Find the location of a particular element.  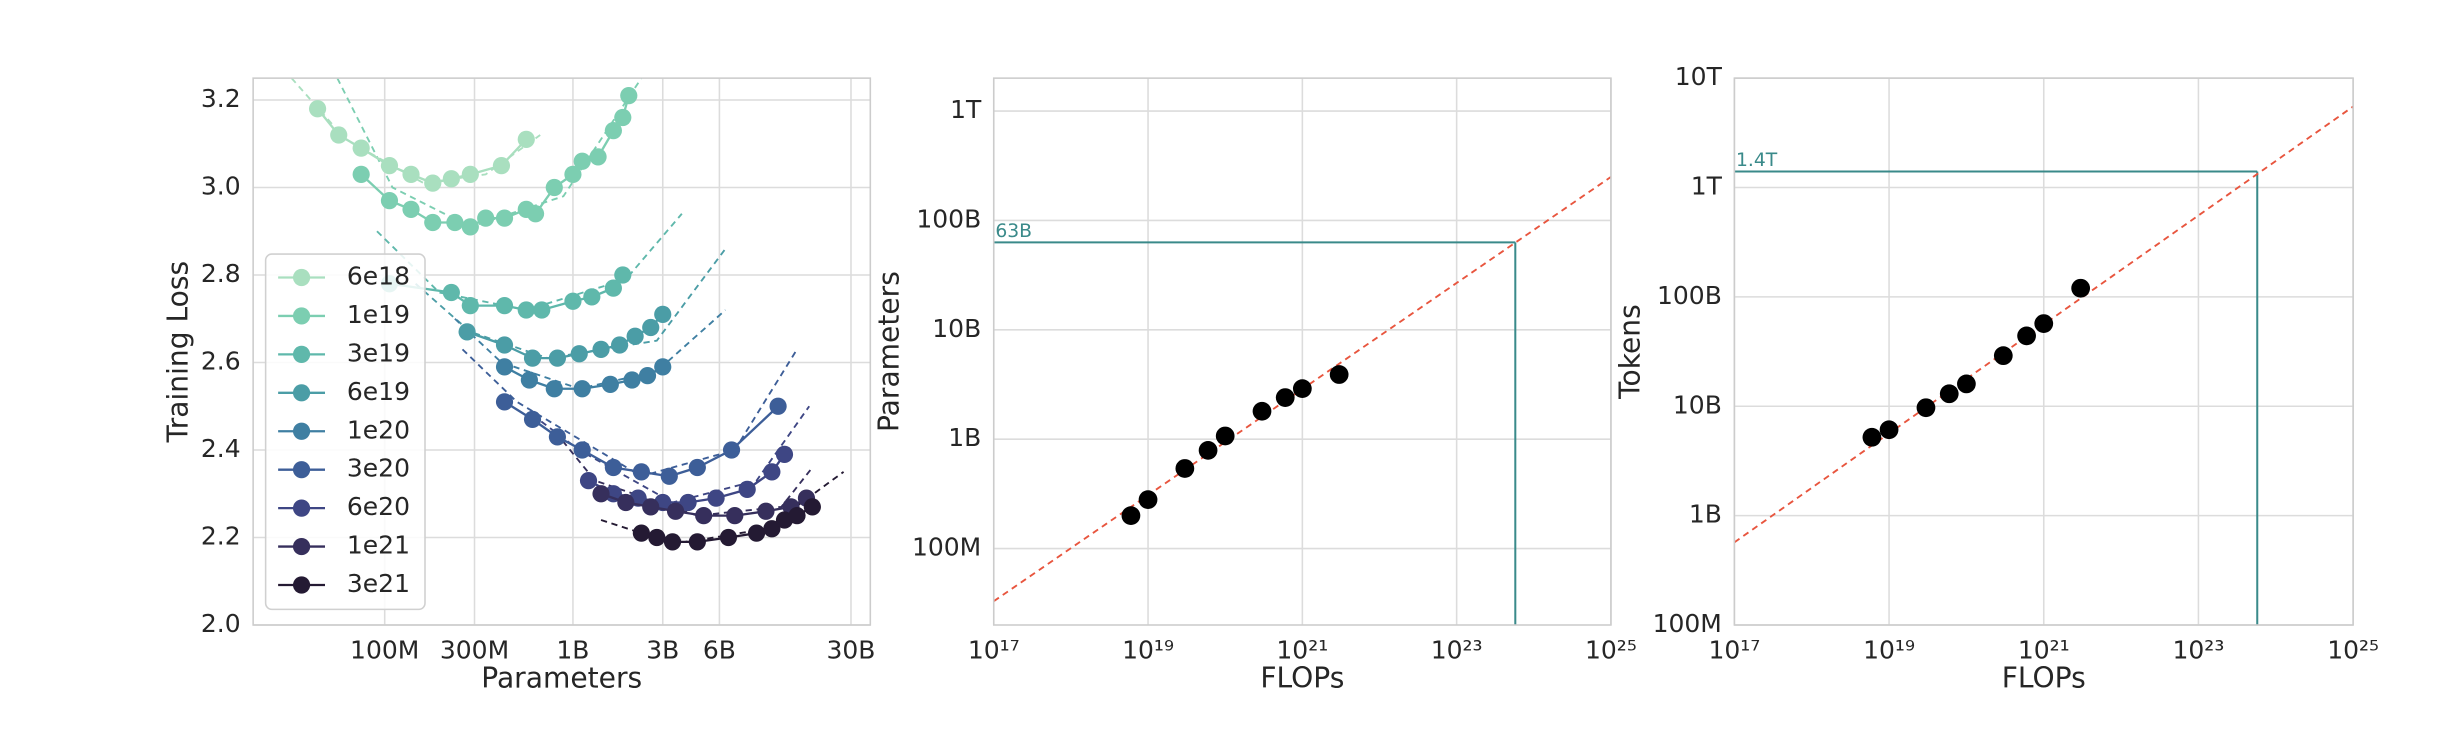

y-tick-label: 3.0 is located at coordinates (221, 185).